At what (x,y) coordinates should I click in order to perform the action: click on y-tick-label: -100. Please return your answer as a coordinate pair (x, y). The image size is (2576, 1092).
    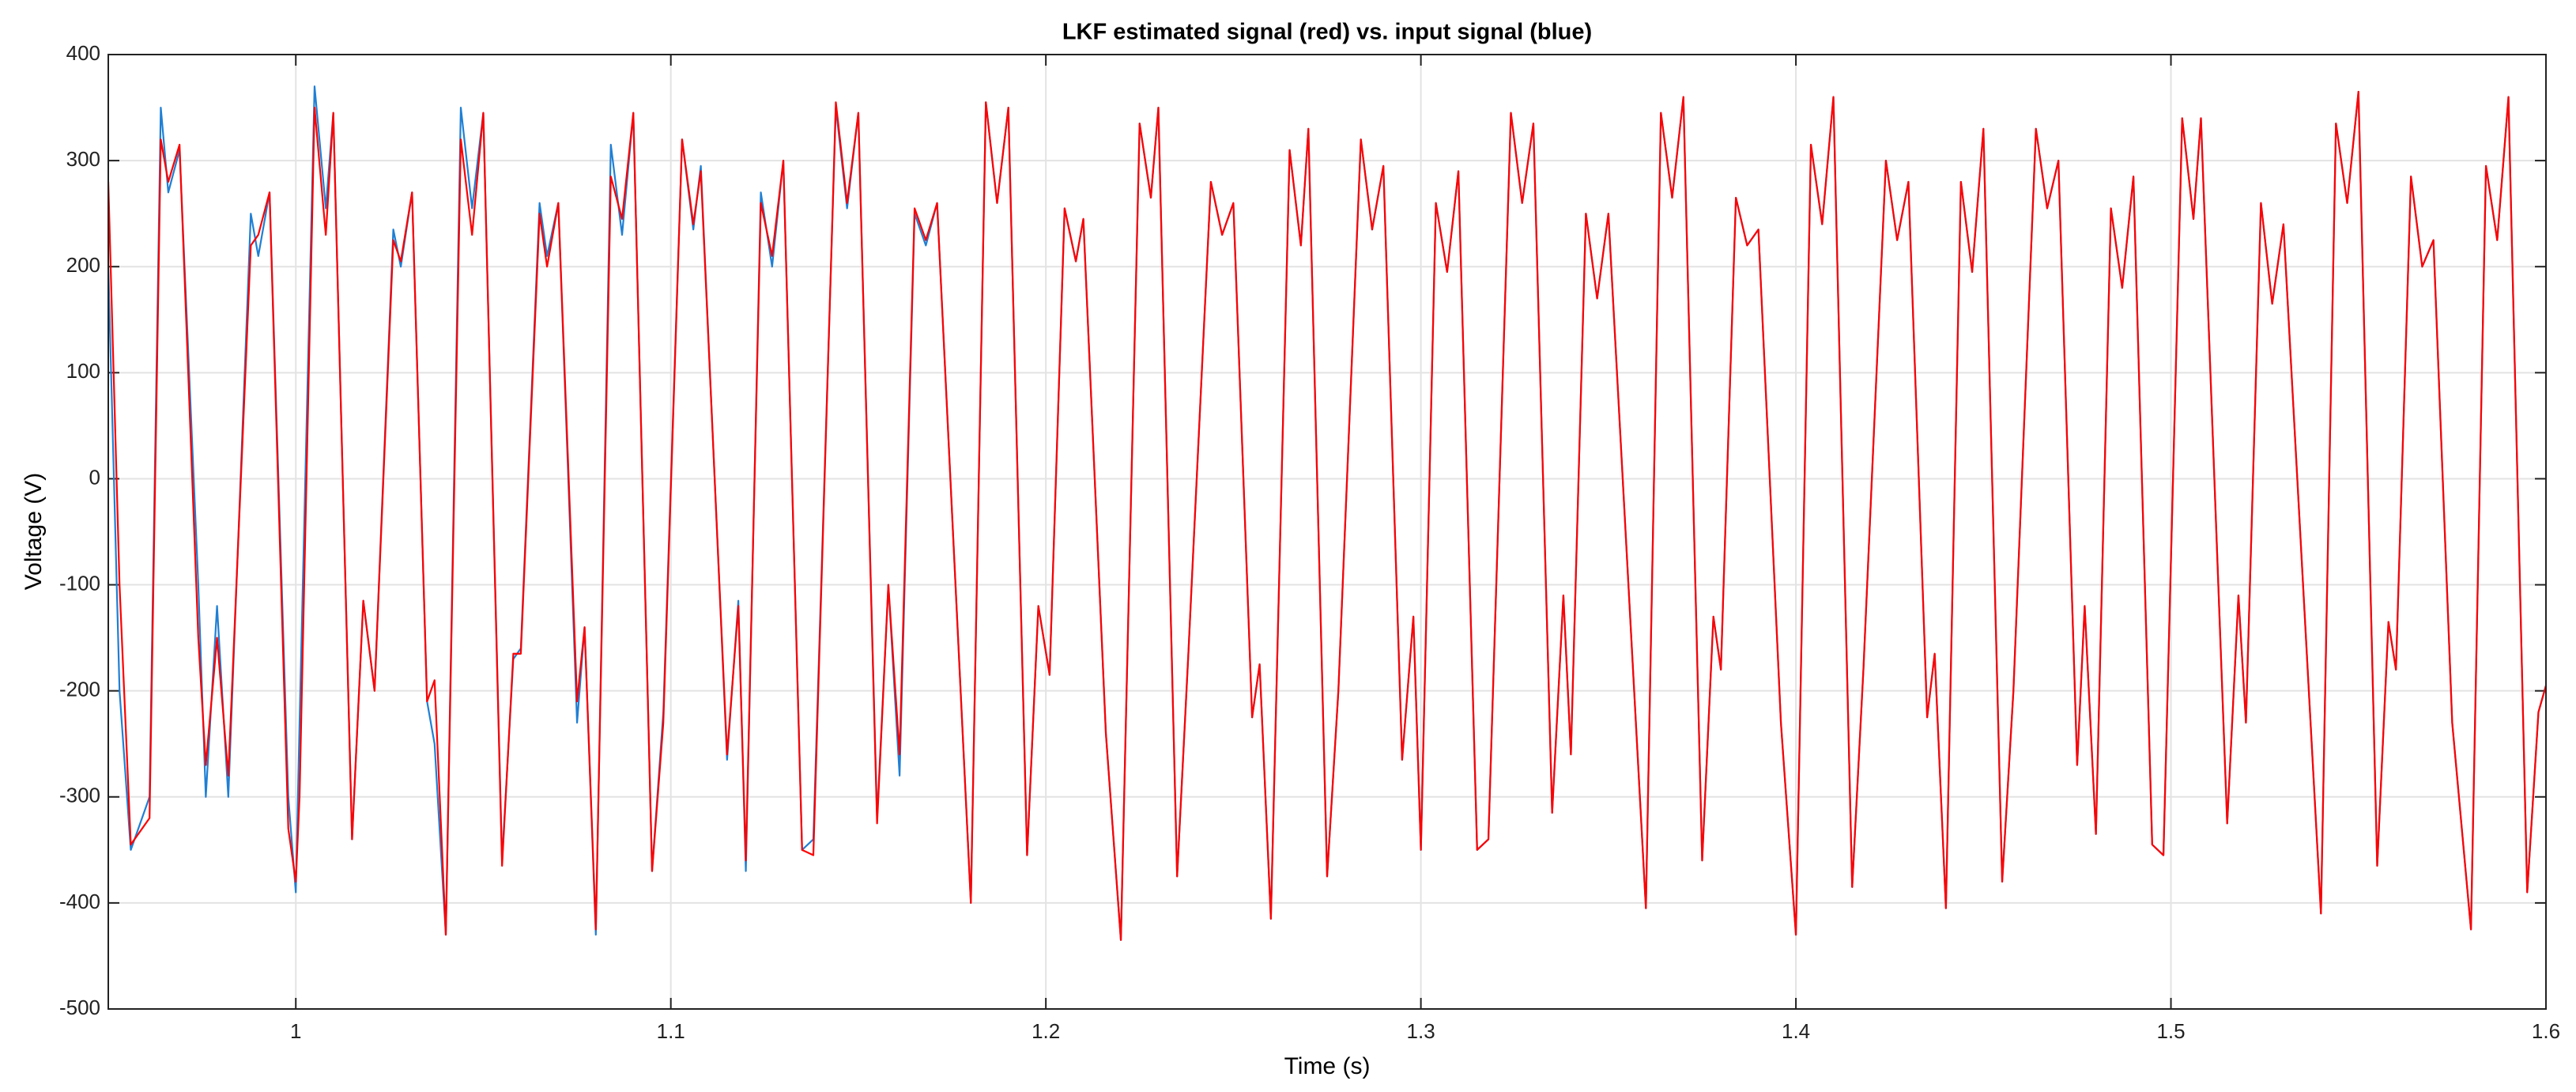
    Looking at the image, I should click on (79, 583).